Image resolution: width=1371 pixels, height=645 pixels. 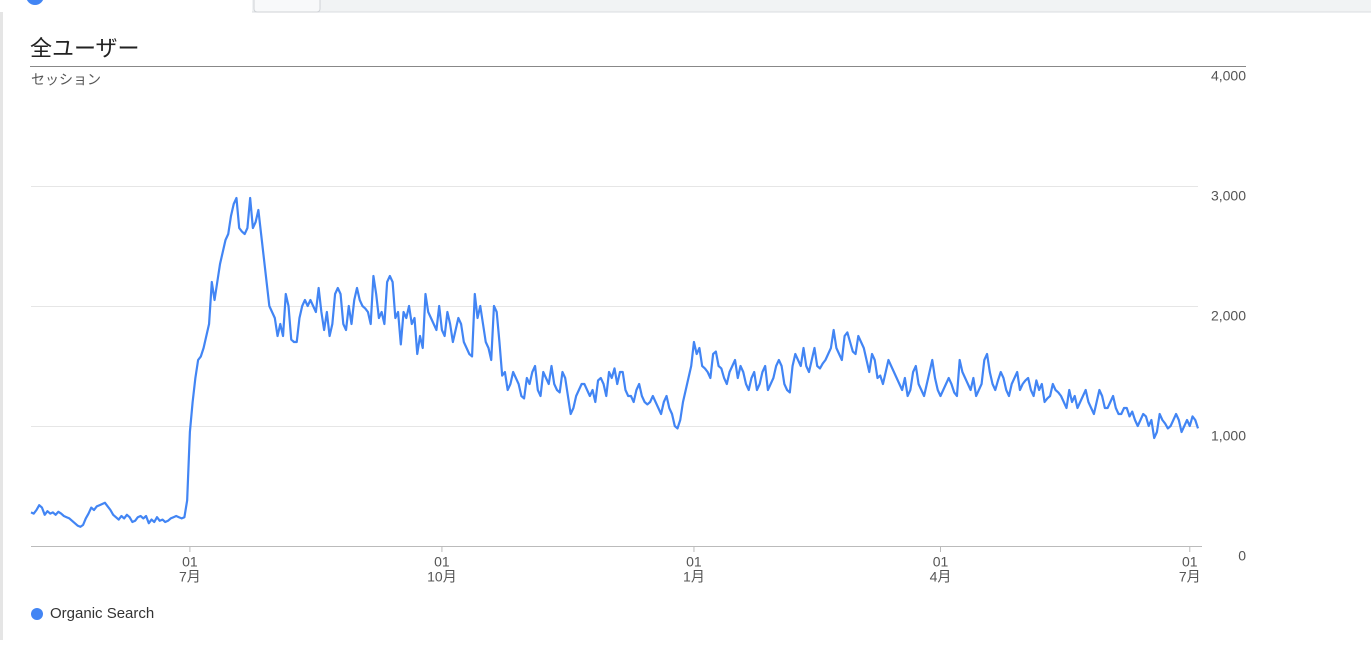 What do you see at coordinates (1242, 556) in the screenshot?
I see `y-tick-label: 0` at bounding box center [1242, 556].